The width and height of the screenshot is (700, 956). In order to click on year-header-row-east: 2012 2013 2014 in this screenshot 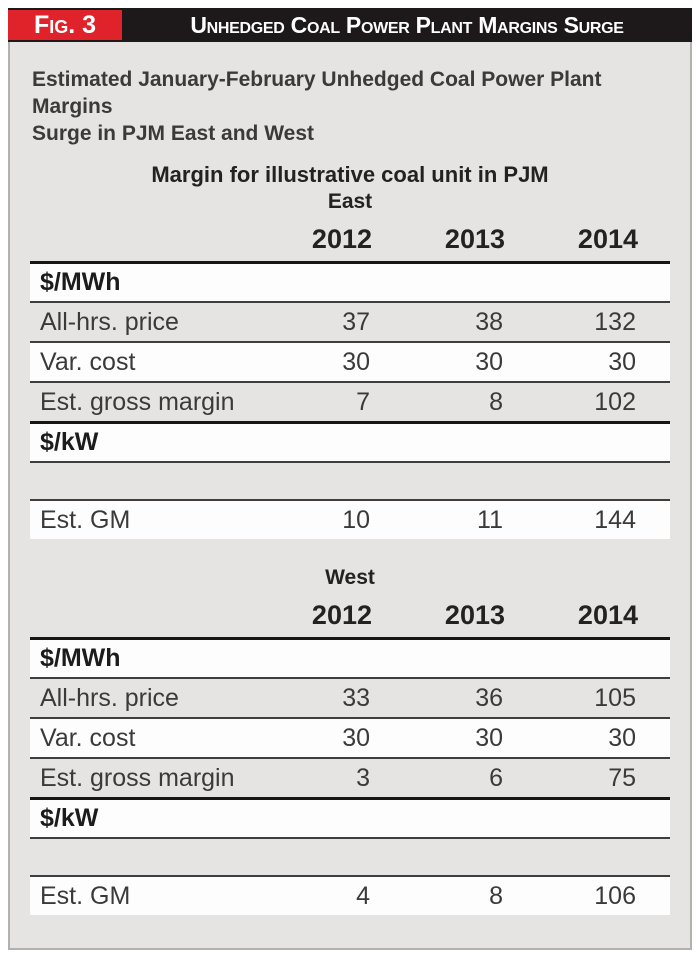, I will do `click(350, 238)`.